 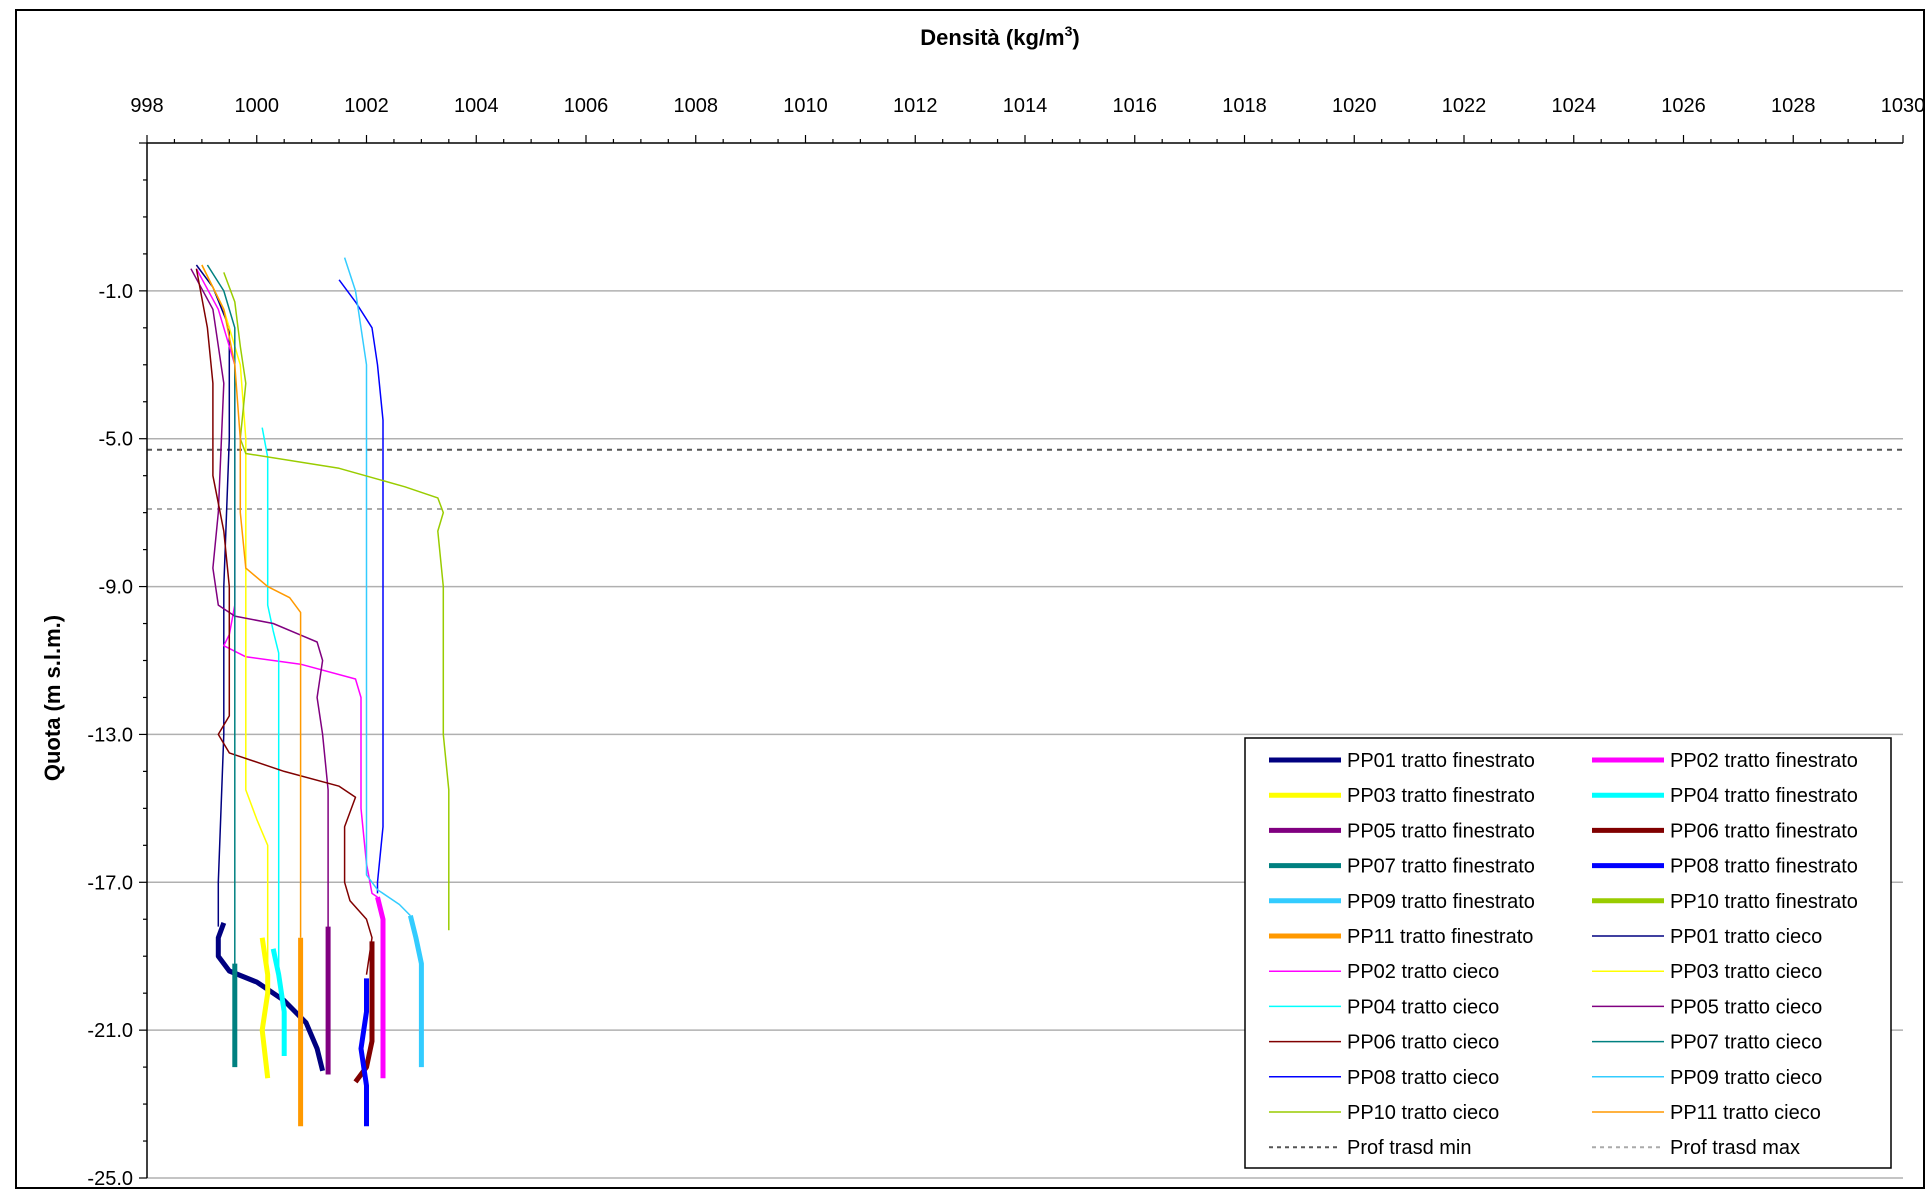 What do you see at coordinates (1441, 831) in the screenshot?
I see `legend-label: PP05 tratto finestrato` at bounding box center [1441, 831].